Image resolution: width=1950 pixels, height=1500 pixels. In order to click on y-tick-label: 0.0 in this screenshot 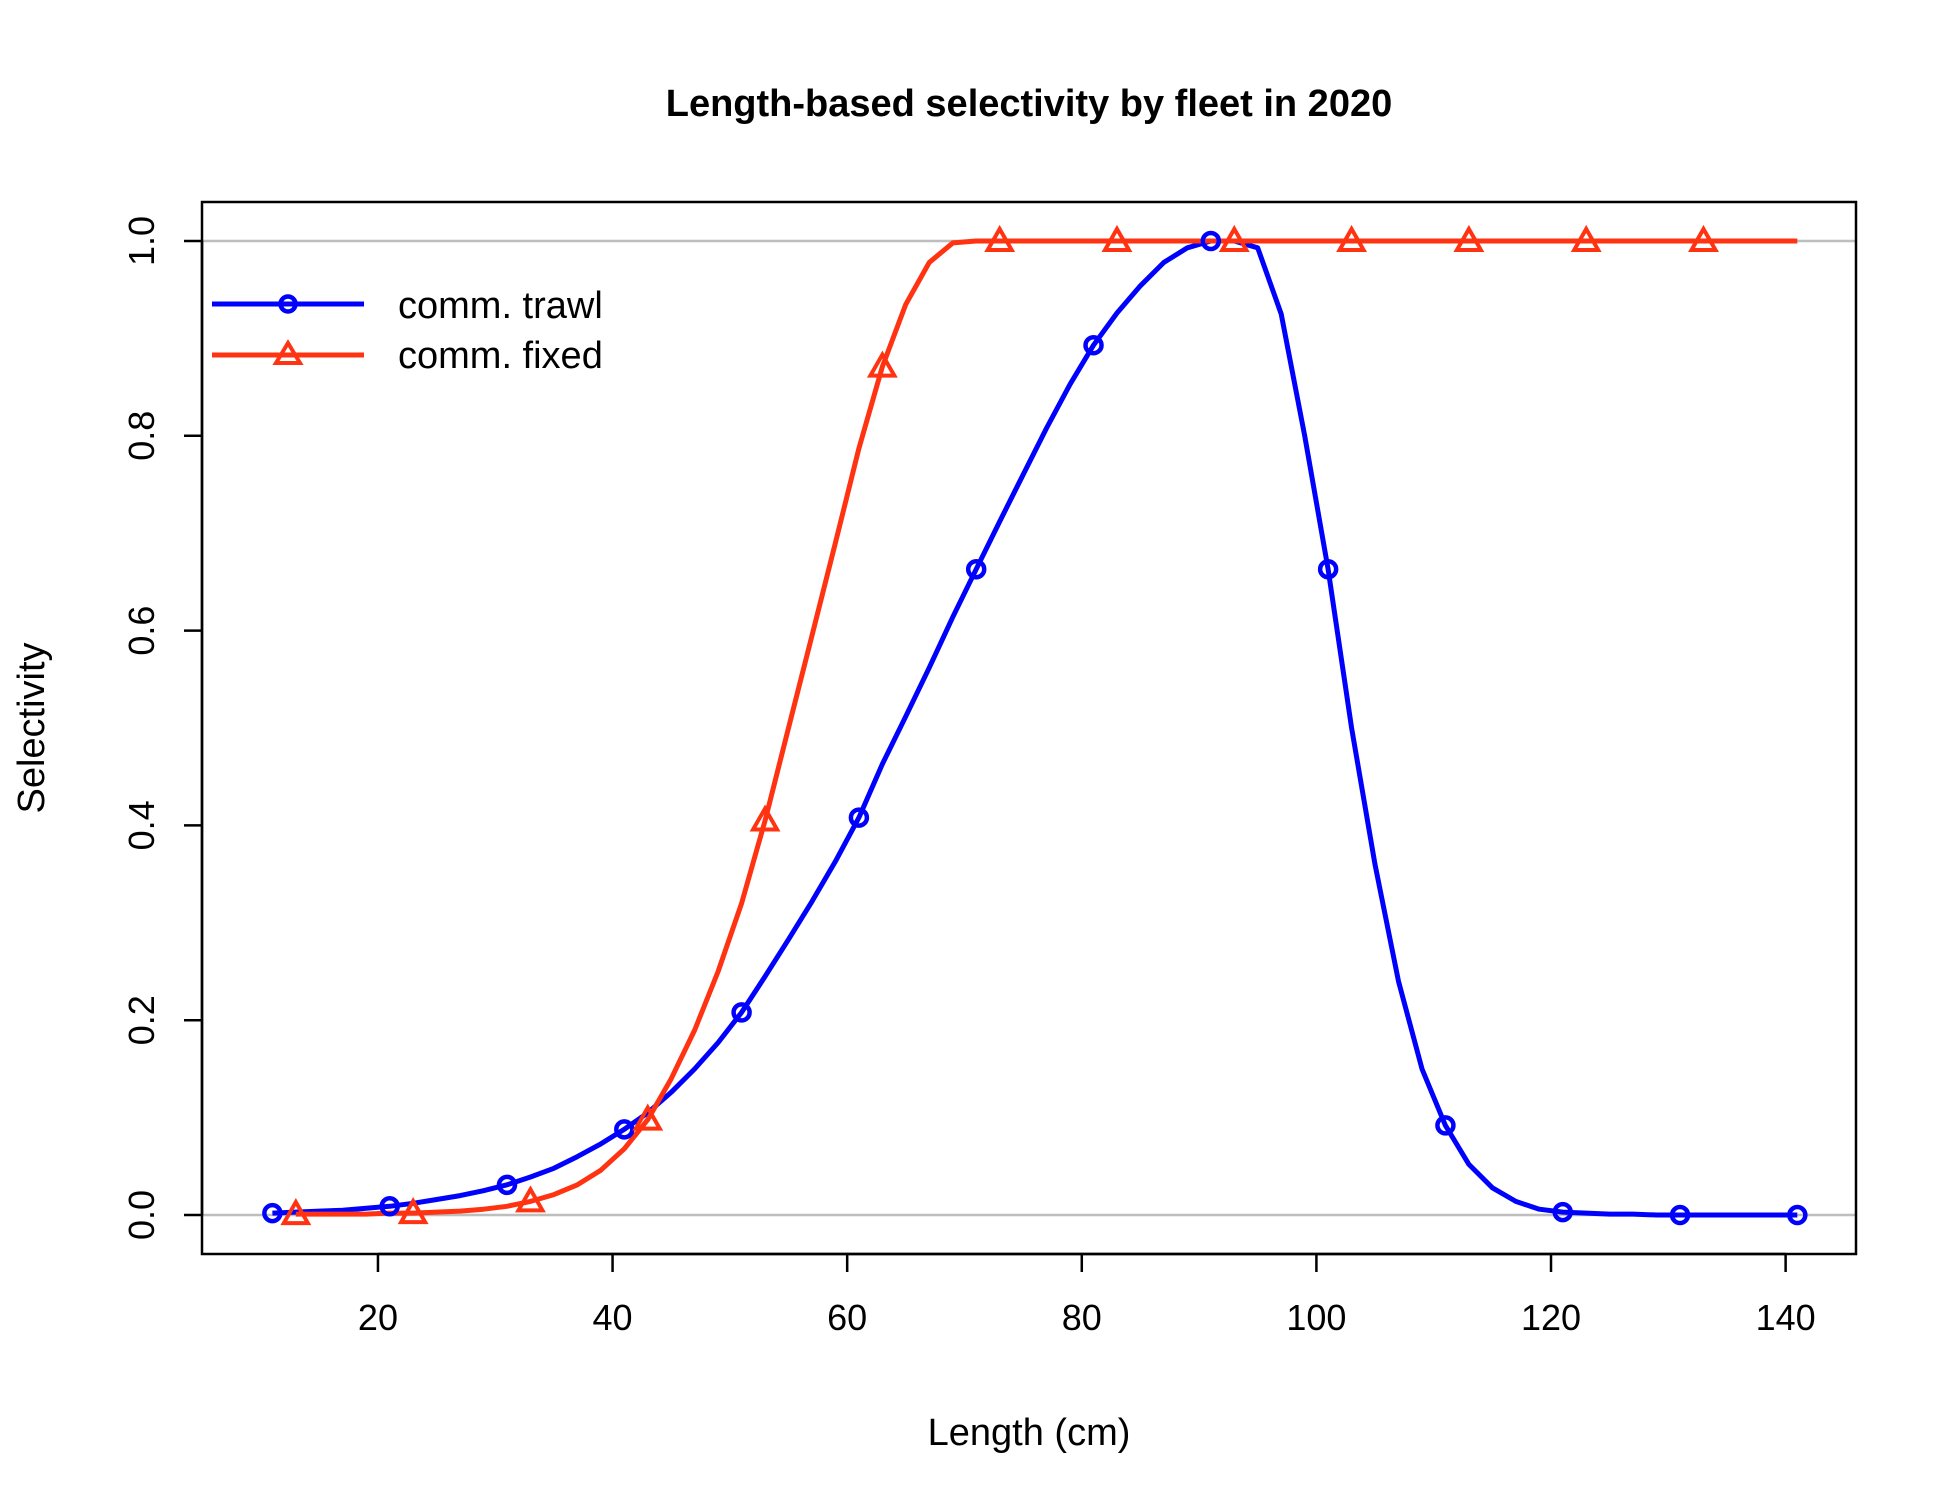, I will do `click(141, 1215)`.